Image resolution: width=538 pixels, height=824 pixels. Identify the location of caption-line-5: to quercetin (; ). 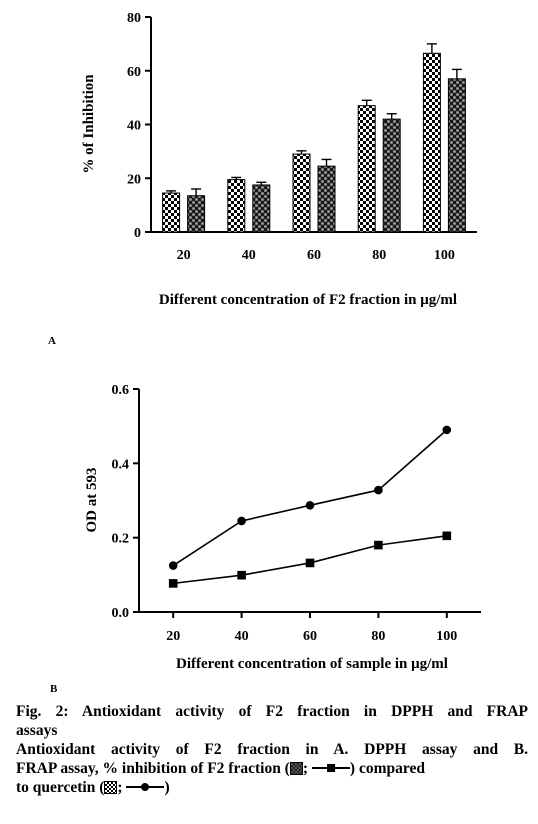
(272, 787).